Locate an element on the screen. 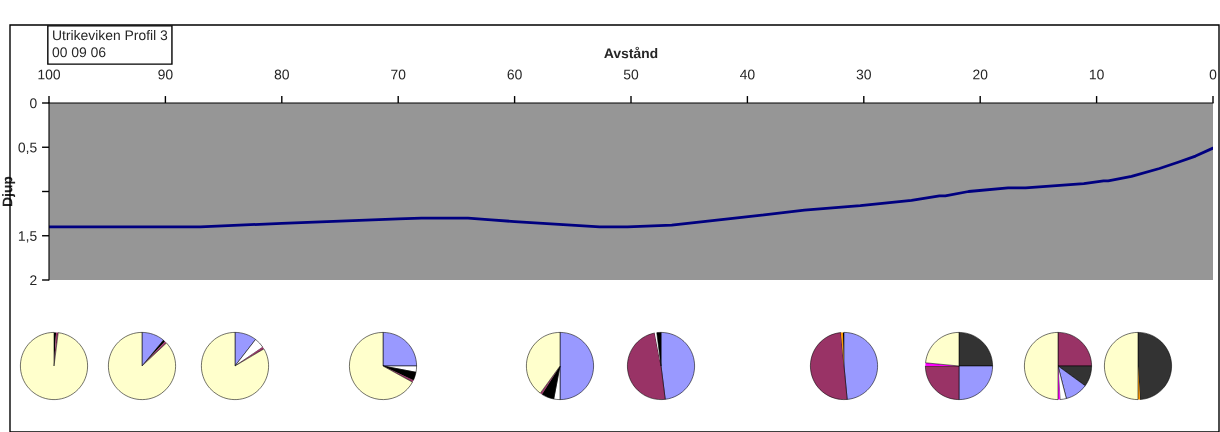 The width and height of the screenshot is (1220, 432). y-tick-label: 0 is located at coordinates (33, 103).